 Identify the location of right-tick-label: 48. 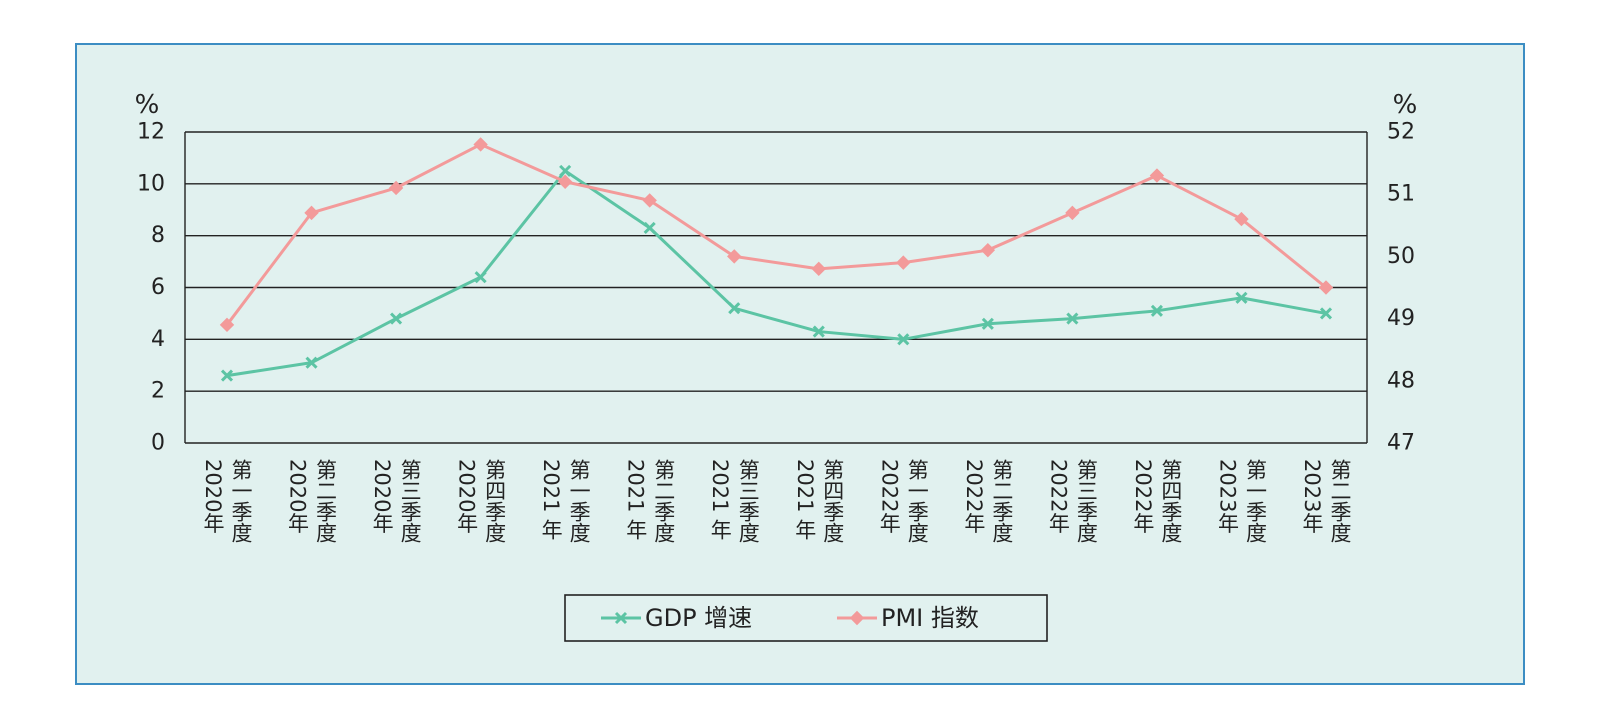
(1401, 380).